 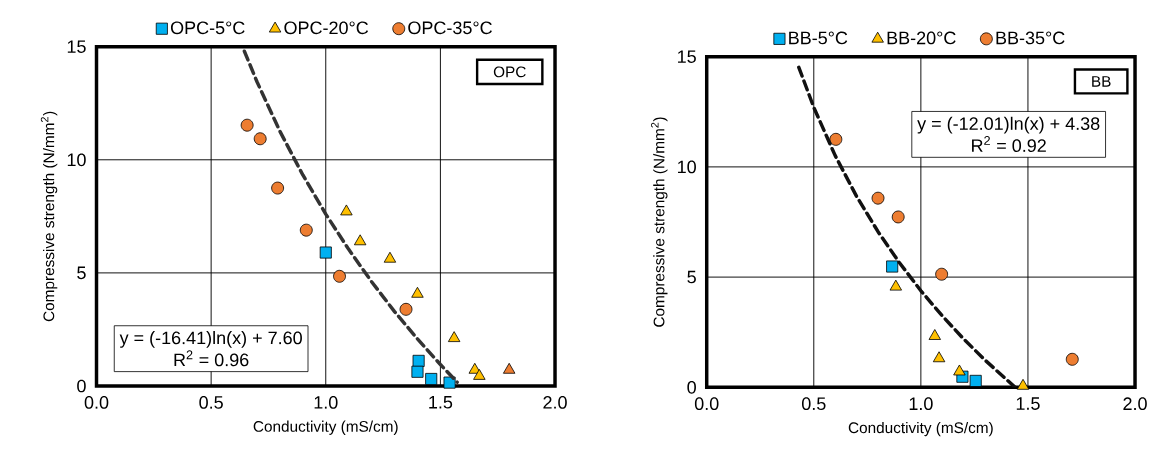 I want to click on annotation: OPC, so click(x=509, y=72).